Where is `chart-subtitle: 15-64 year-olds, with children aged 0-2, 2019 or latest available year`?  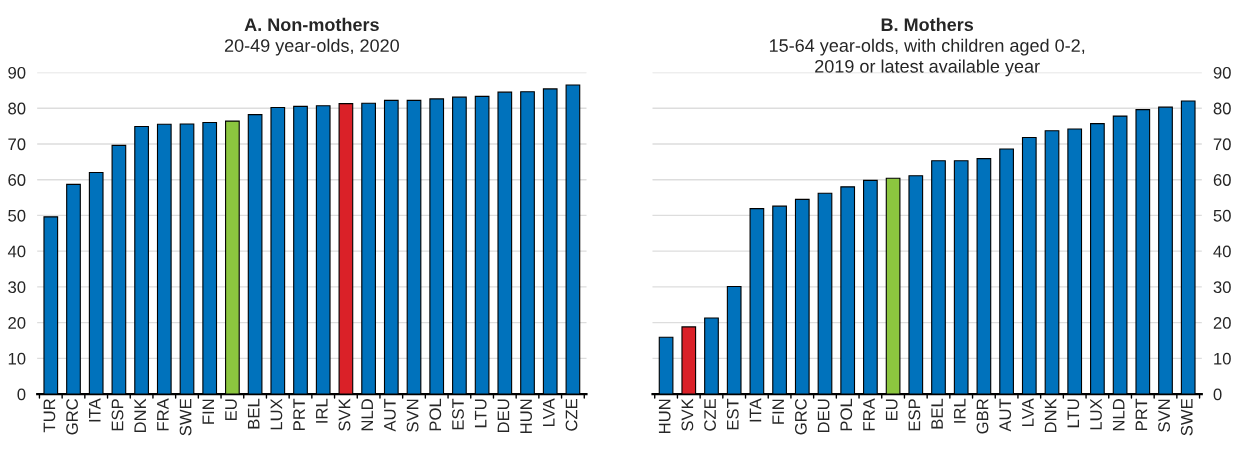
chart-subtitle: 15-64 year-olds, with children aged 0-2, 2019 or latest available year is located at coordinates (927, 57).